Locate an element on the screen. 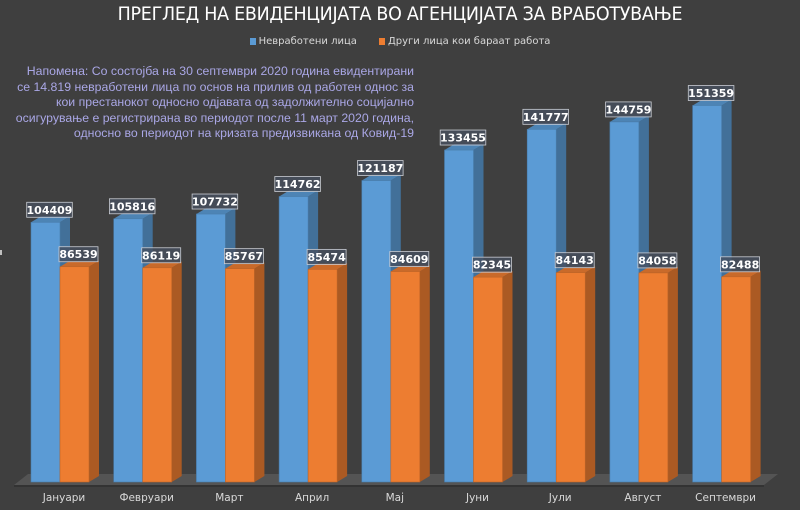 This screenshot has width=800, height=510. data-label-text: 141777 is located at coordinates (546, 117).